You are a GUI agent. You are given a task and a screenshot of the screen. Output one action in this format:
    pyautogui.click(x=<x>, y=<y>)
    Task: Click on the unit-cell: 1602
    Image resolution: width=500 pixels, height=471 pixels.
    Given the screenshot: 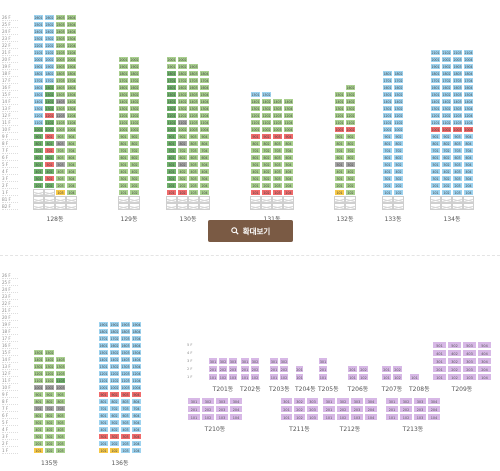 What is the action you would take?
    pyautogui.click(x=134, y=87)
    